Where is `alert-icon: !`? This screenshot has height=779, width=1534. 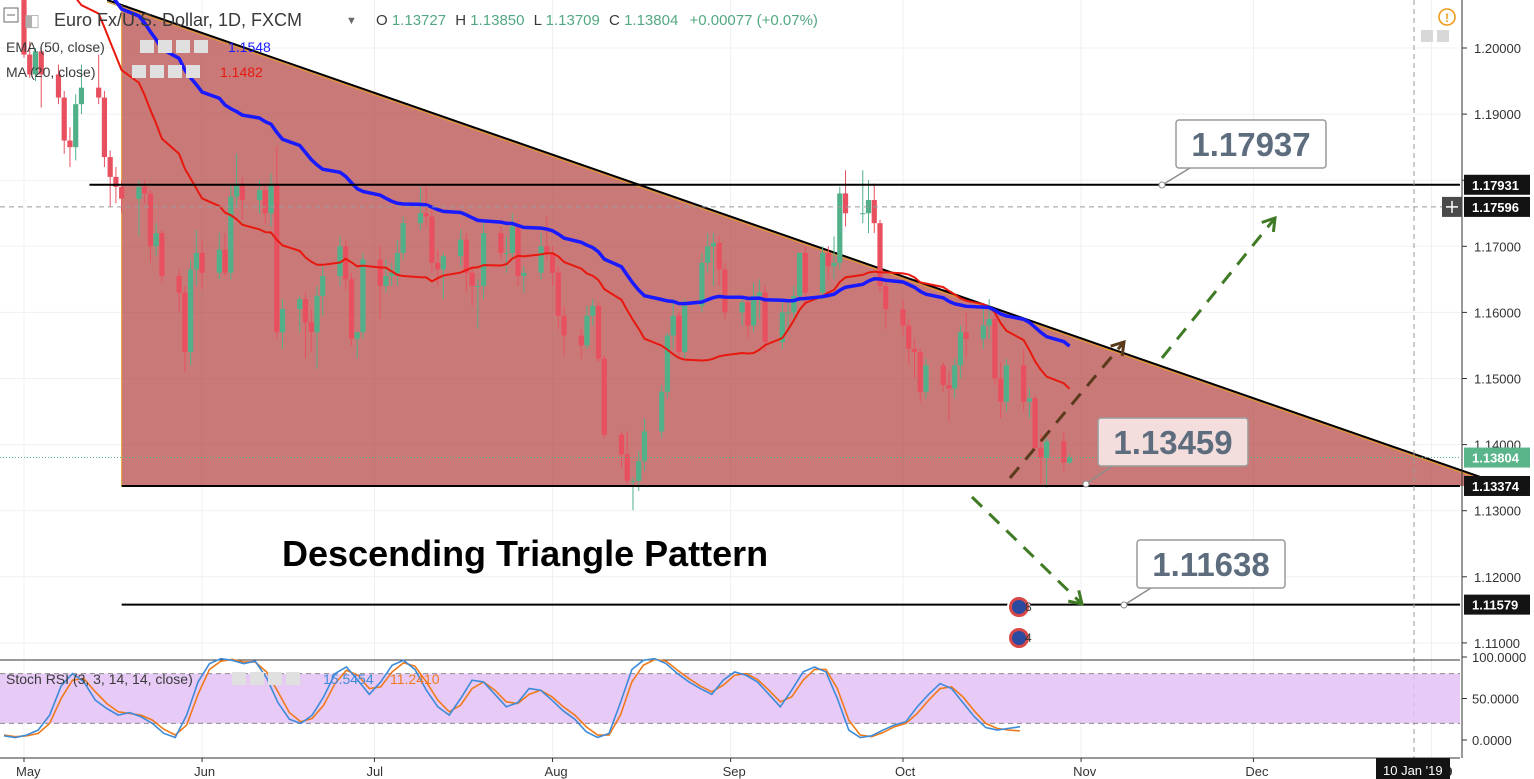 alert-icon: ! is located at coordinates (1447, 17).